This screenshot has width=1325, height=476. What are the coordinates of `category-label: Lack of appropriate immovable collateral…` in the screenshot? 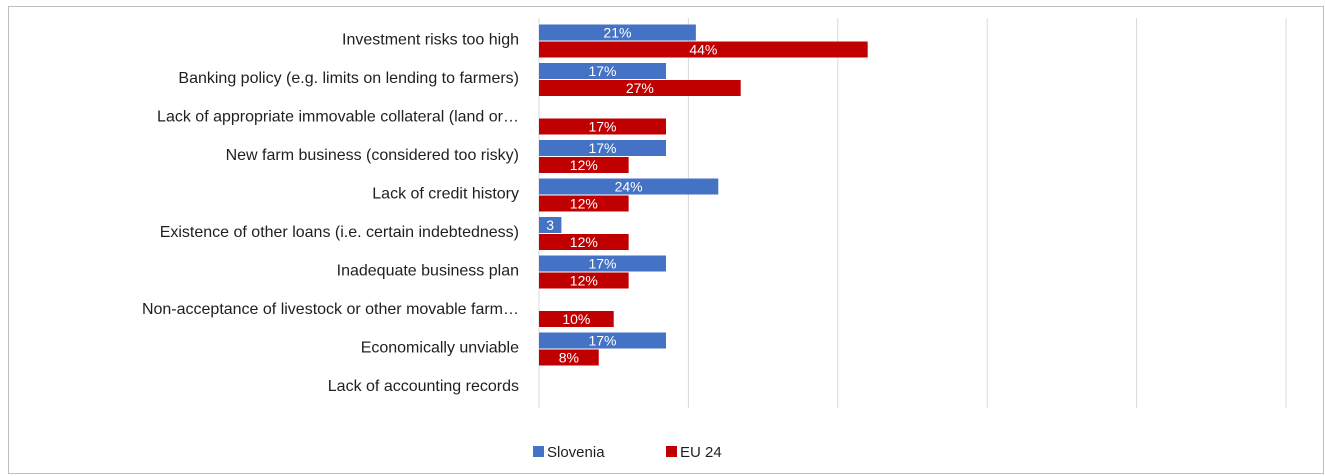 It's located at (338, 117).